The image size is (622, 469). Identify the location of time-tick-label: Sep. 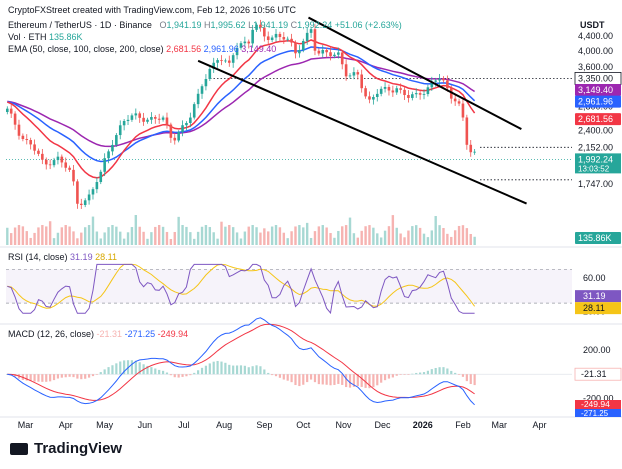
(264, 425).